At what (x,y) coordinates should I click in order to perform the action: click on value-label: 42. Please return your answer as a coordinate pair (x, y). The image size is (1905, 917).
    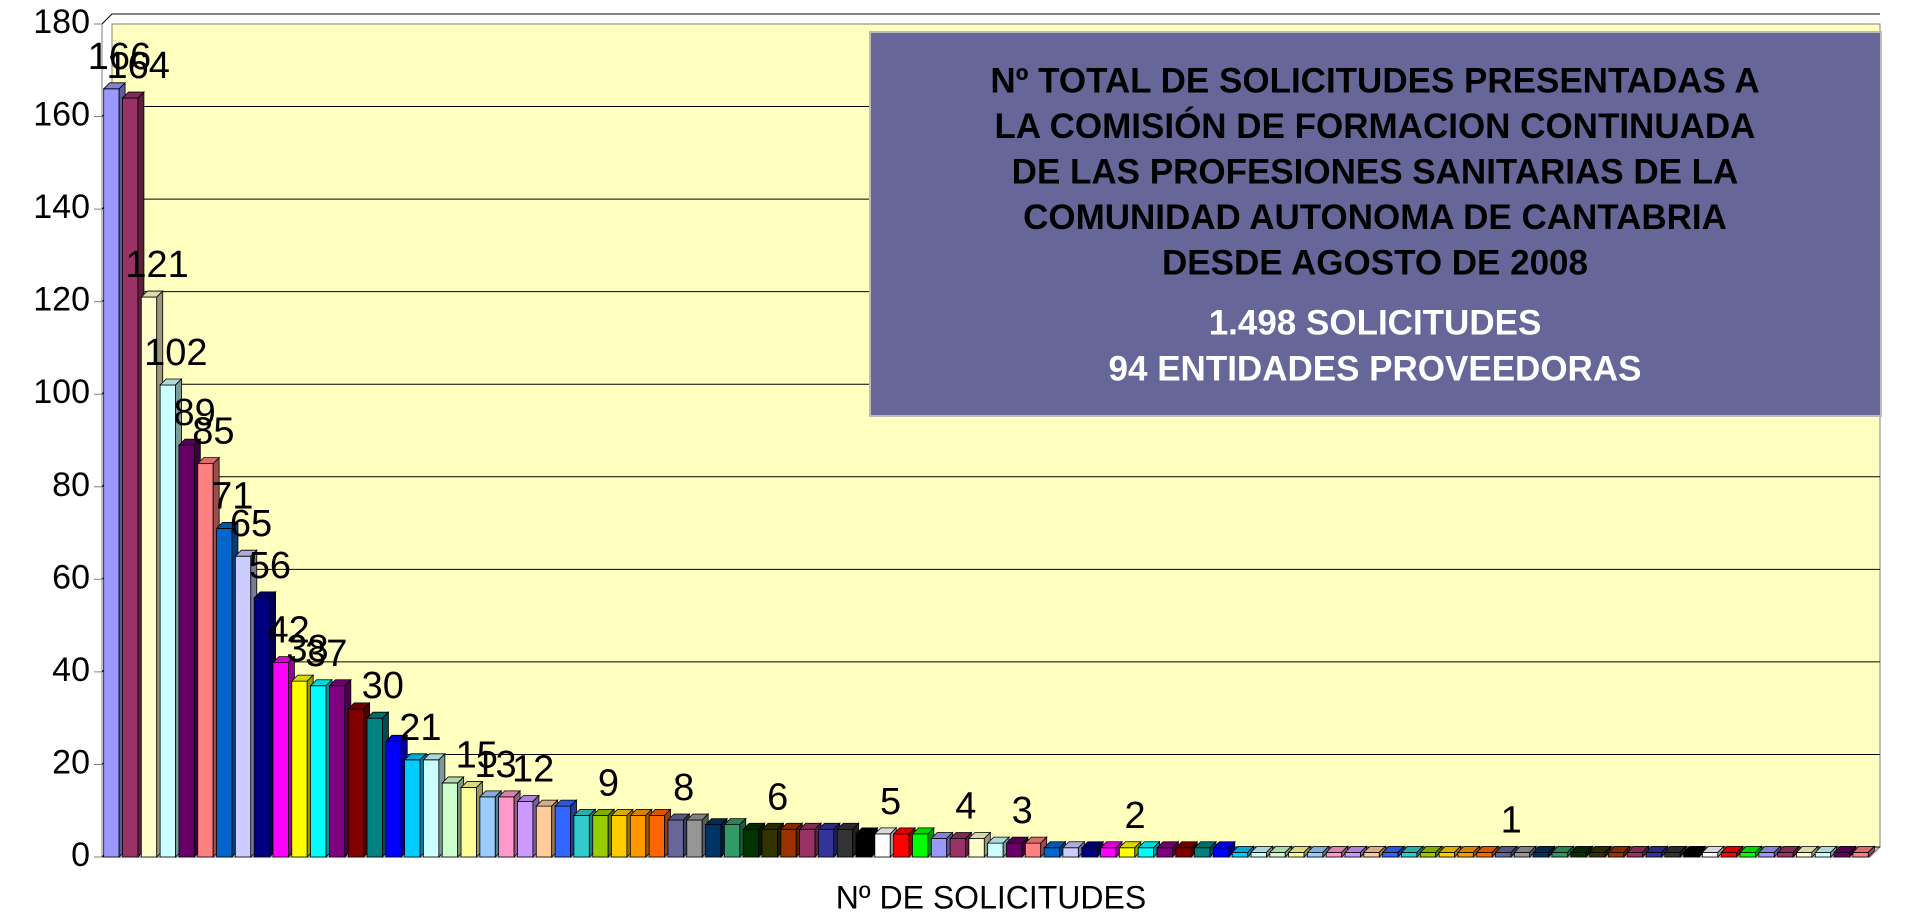
    Looking at the image, I should click on (289, 631).